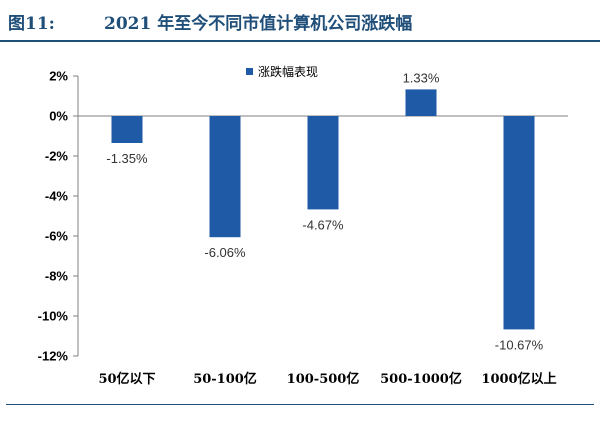 The image size is (600, 421). I want to click on x-axis-labels: 50亿以下 50-100亿 100-500亿 500-1000亿 1000亿以上, so click(327, 379).